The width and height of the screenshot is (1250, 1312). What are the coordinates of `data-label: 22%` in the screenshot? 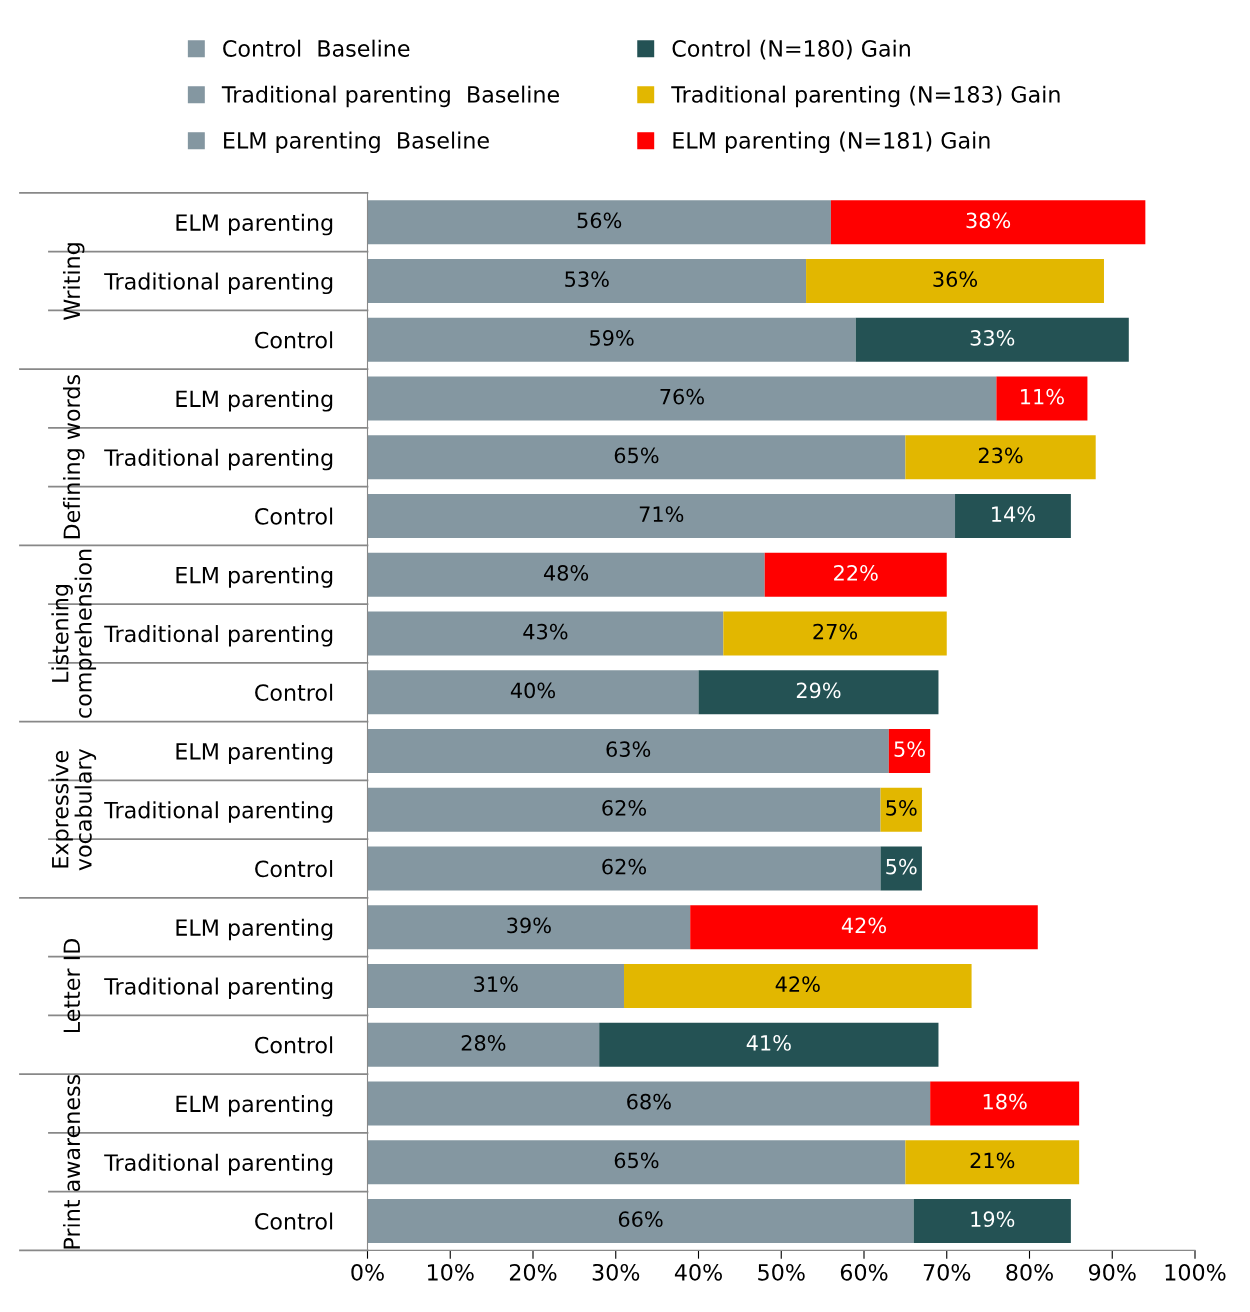 It's located at (856, 573).